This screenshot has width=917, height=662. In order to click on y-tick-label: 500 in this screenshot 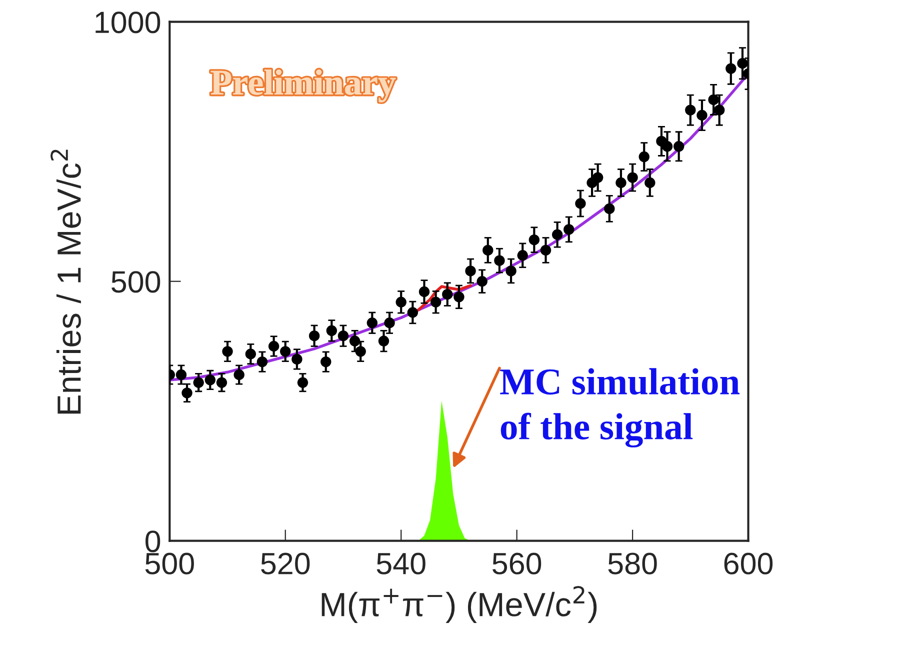, I will do `click(136, 282)`.